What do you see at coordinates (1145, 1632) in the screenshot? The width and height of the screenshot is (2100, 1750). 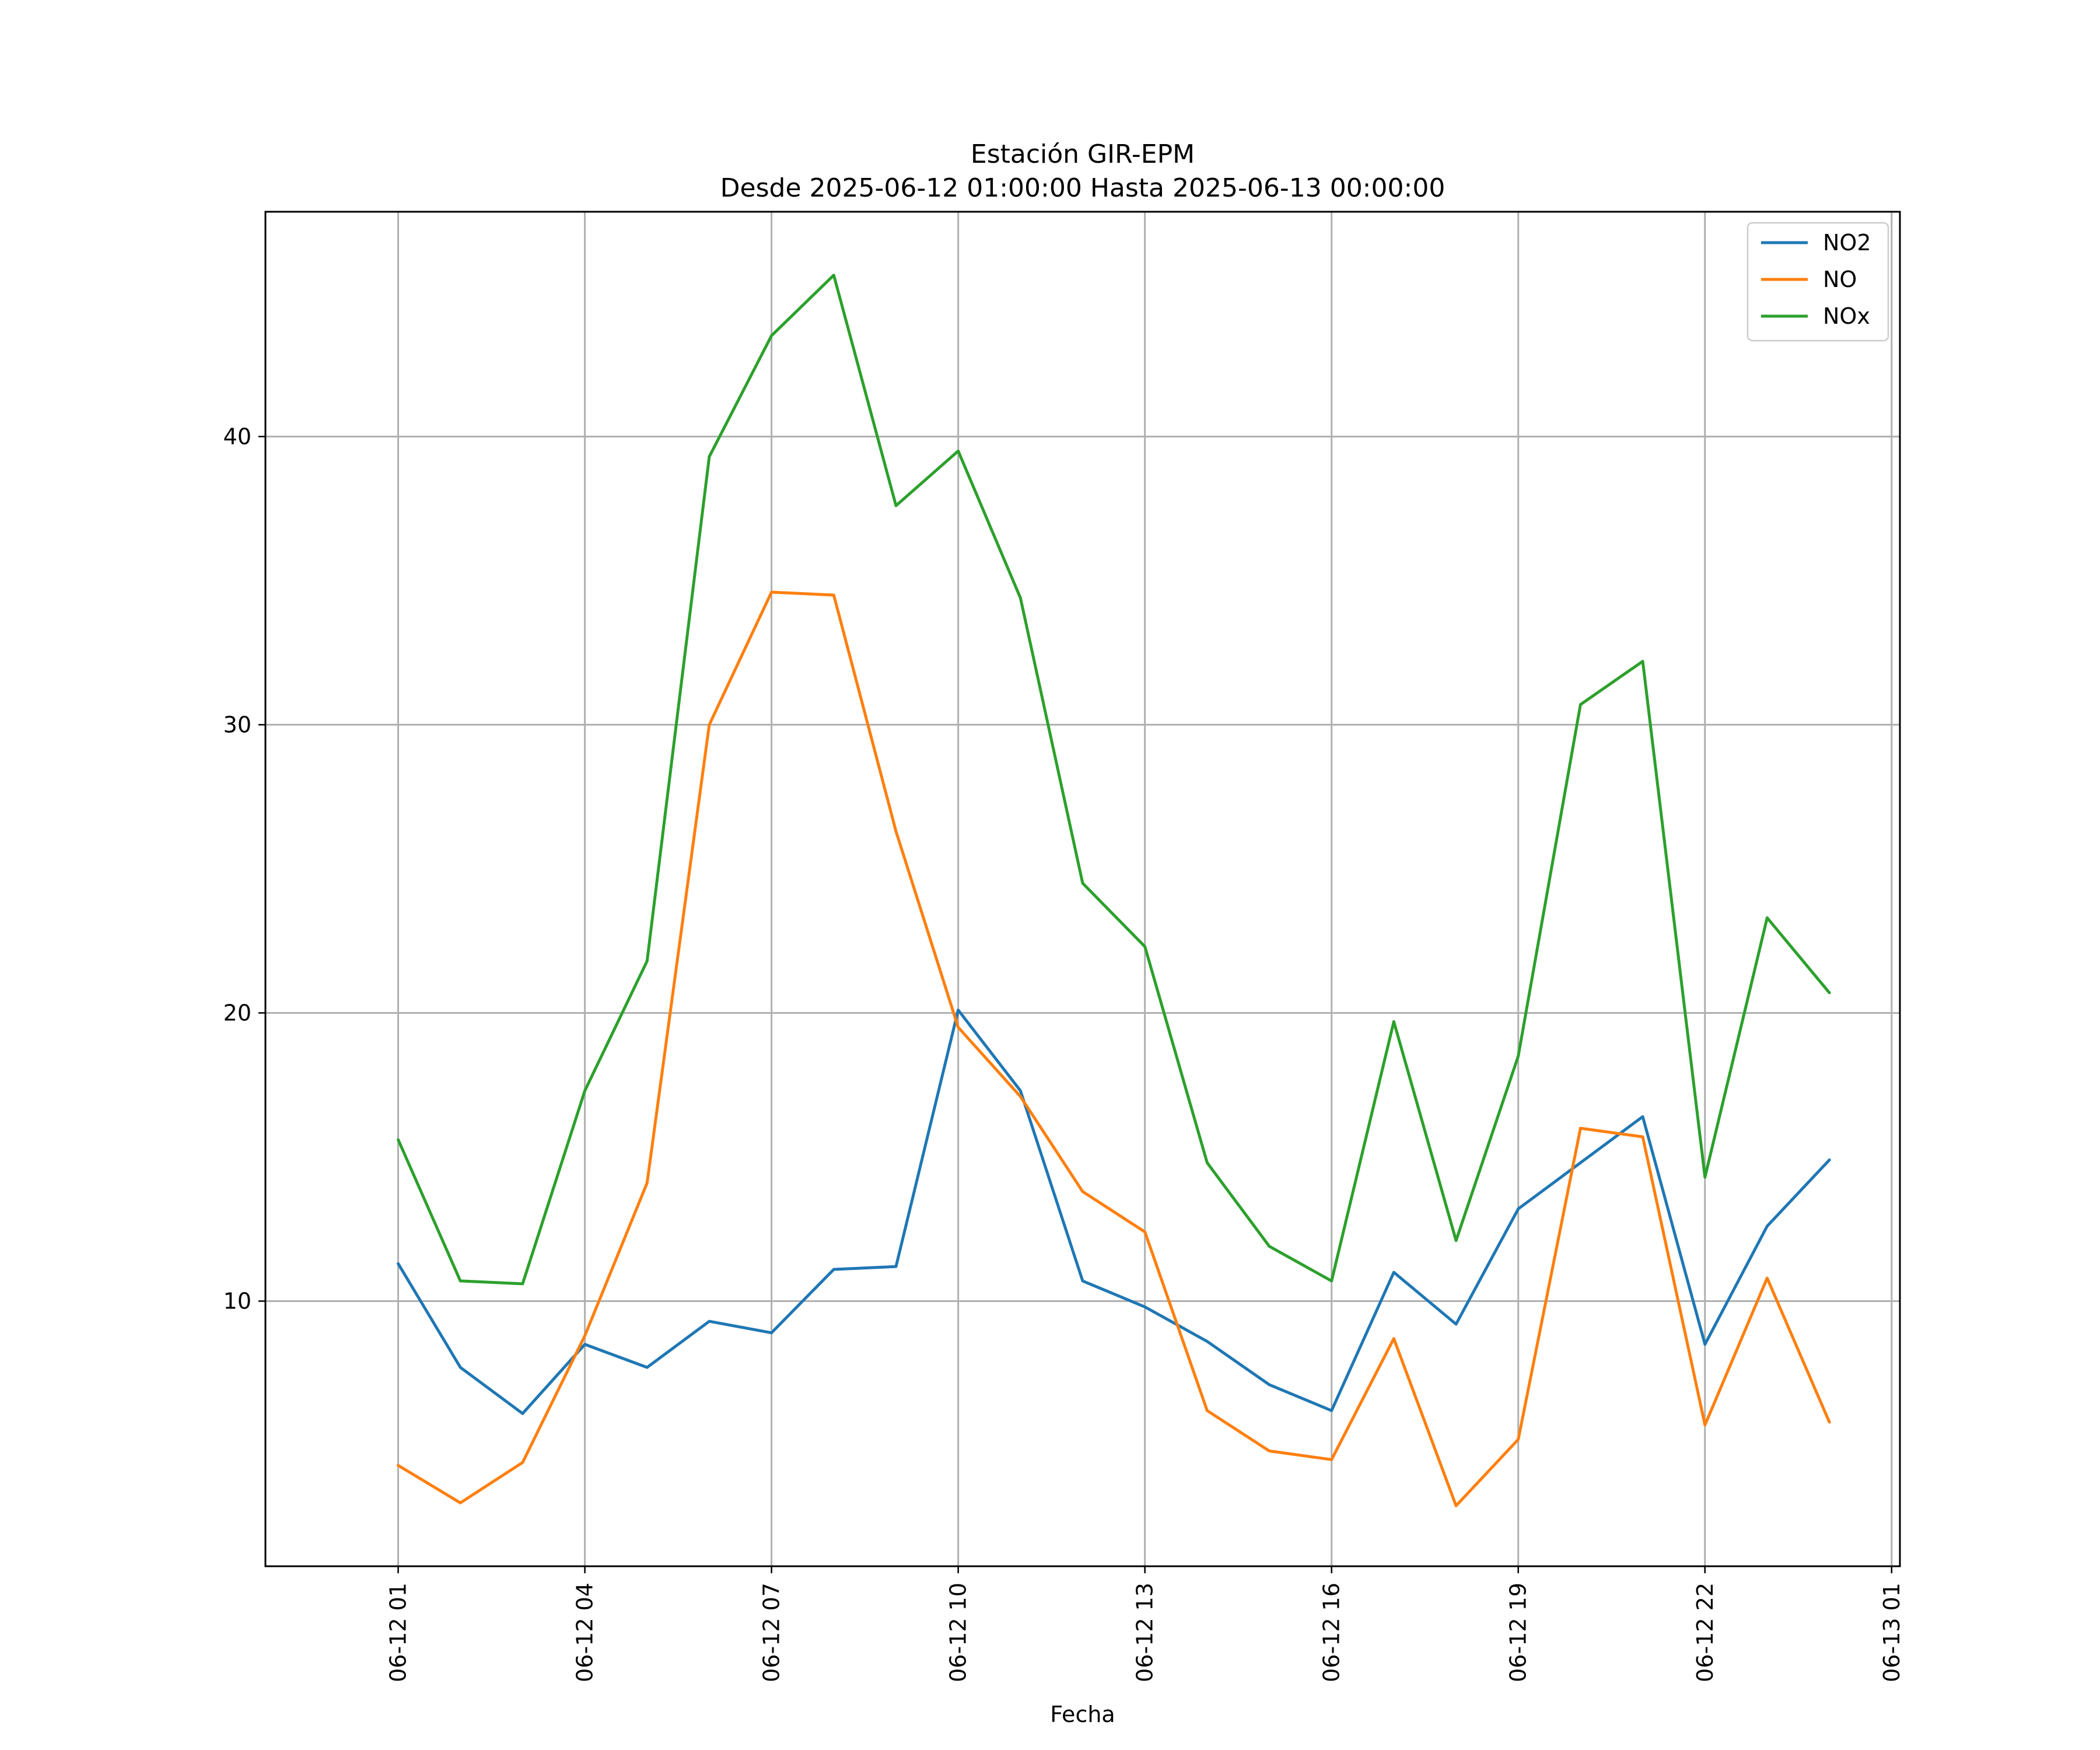 I see `x-tick-label: 06-12 13` at bounding box center [1145, 1632].